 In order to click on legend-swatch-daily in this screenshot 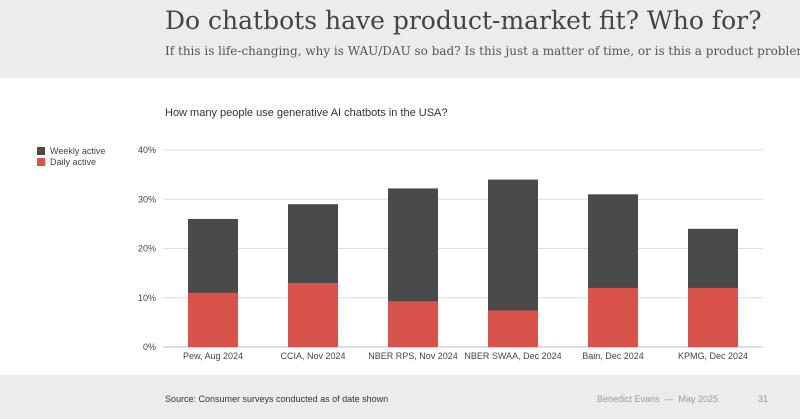, I will do `click(41, 161)`.